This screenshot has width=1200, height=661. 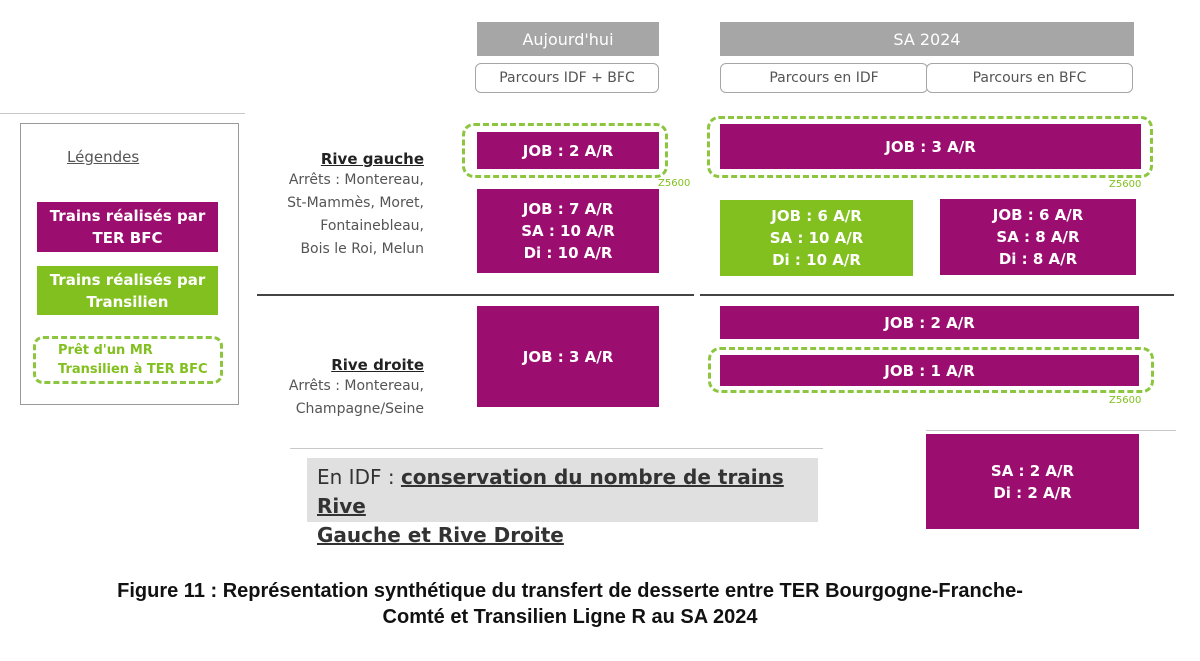 What do you see at coordinates (127, 290) in the screenshot?
I see `legend-transilien: Trains réalisés par Transilien` at bounding box center [127, 290].